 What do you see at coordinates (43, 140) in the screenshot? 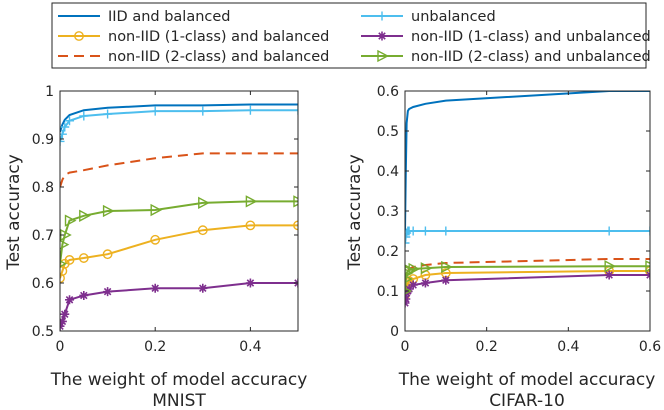
I see `y-tick-label: 0.9` at bounding box center [43, 140].